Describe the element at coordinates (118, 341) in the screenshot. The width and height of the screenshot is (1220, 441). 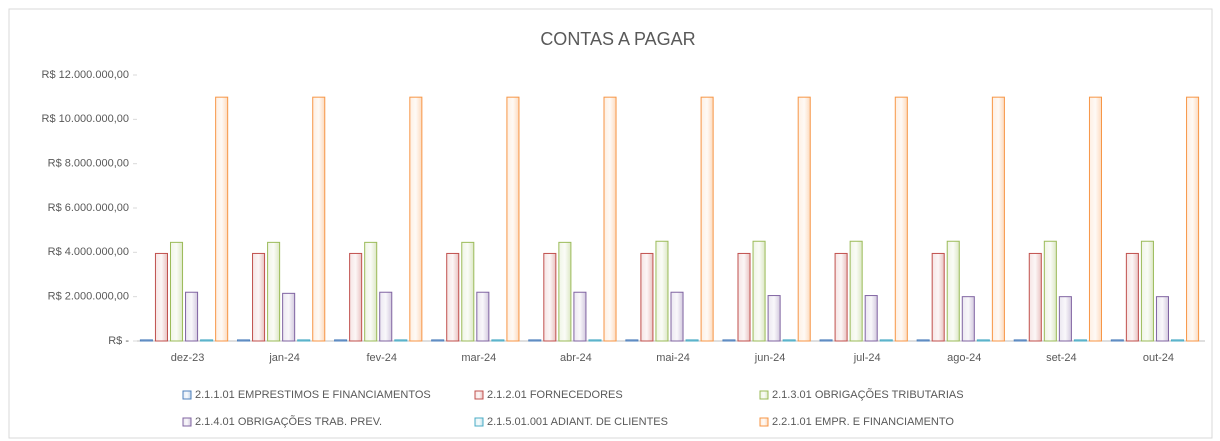
I see `y-tick-label: R$ -` at that location.